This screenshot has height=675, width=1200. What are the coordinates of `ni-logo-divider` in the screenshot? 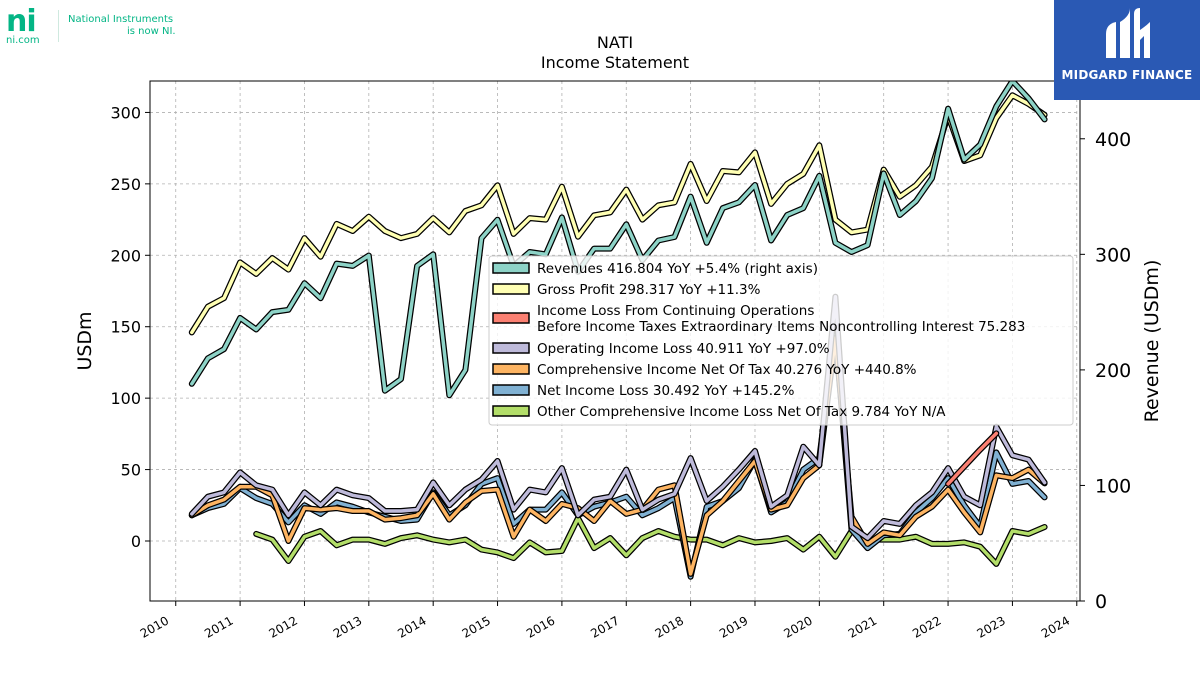 It's located at (58, 26).